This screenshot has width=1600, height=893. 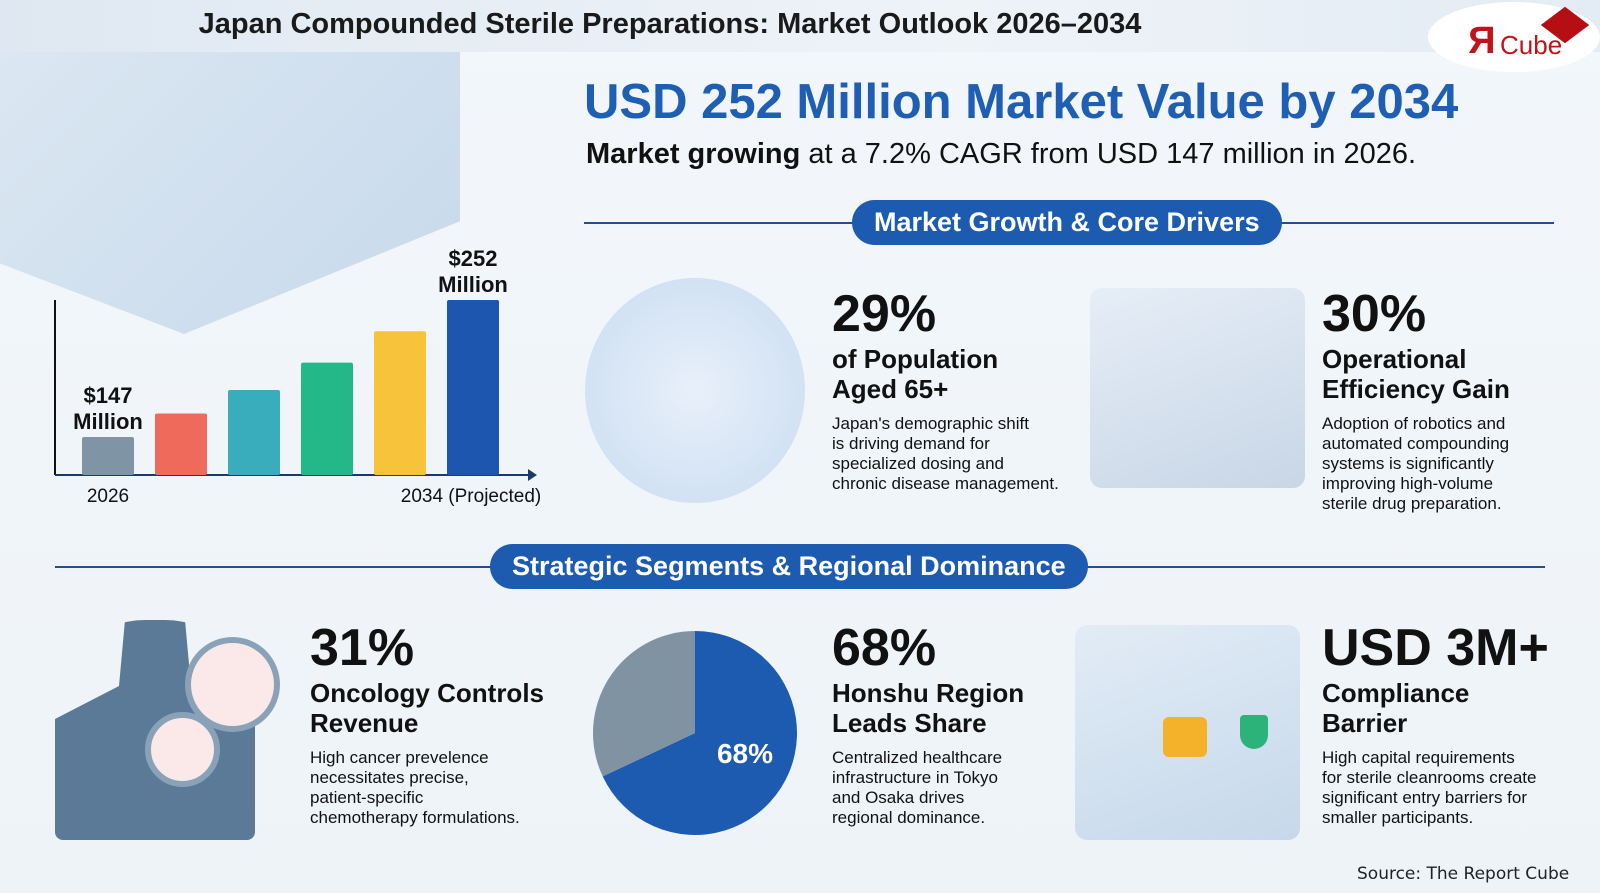 What do you see at coordinates (1435, 648) in the screenshot?
I see `stat-value: USD 3M+` at bounding box center [1435, 648].